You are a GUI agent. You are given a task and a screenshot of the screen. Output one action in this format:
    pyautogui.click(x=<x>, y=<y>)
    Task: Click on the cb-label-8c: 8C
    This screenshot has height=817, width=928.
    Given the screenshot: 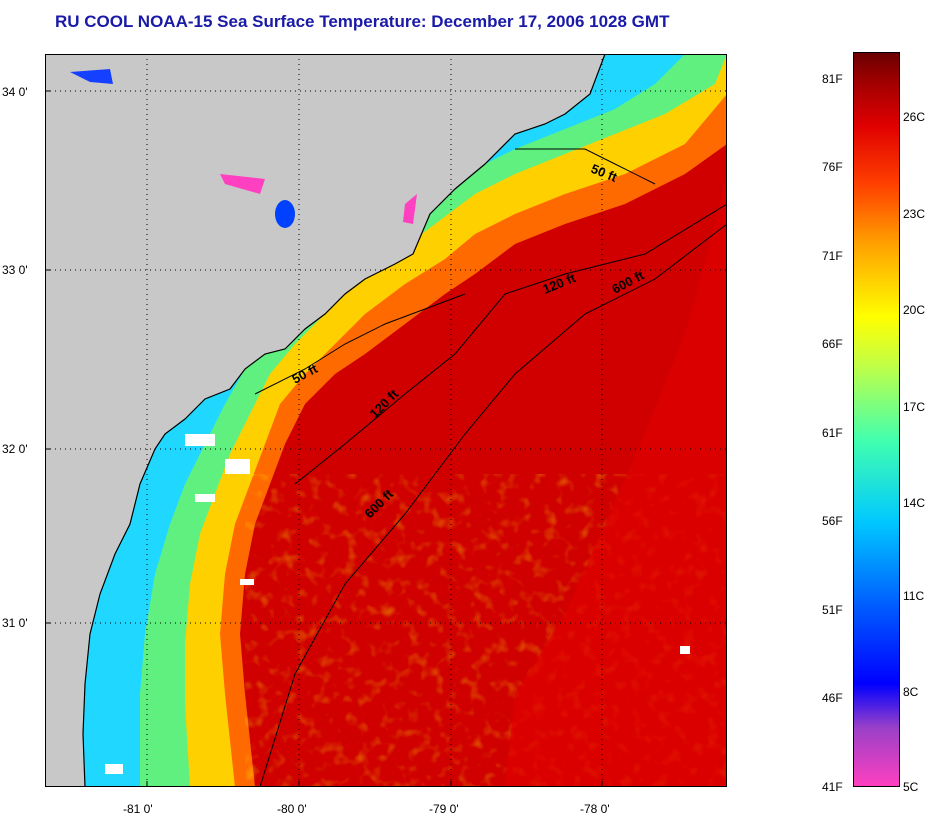 What is the action you would take?
    pyautogui.click(x=911, y=692)
    